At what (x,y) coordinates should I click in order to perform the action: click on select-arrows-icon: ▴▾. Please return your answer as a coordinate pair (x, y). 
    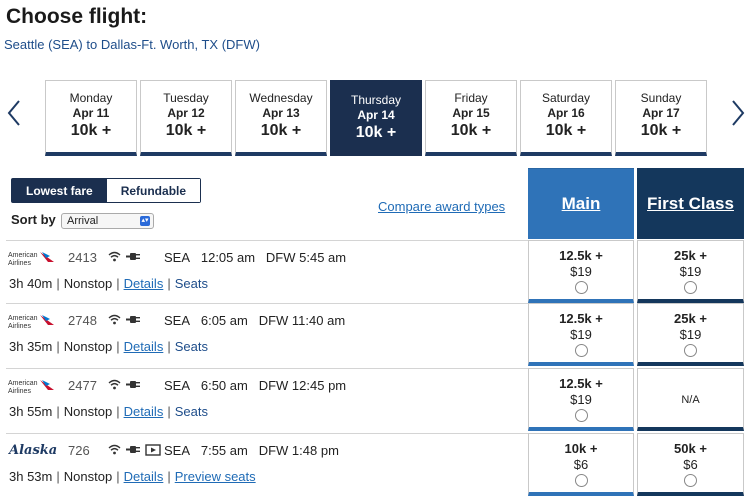
    Looking at the image, I should click on (145, 221).